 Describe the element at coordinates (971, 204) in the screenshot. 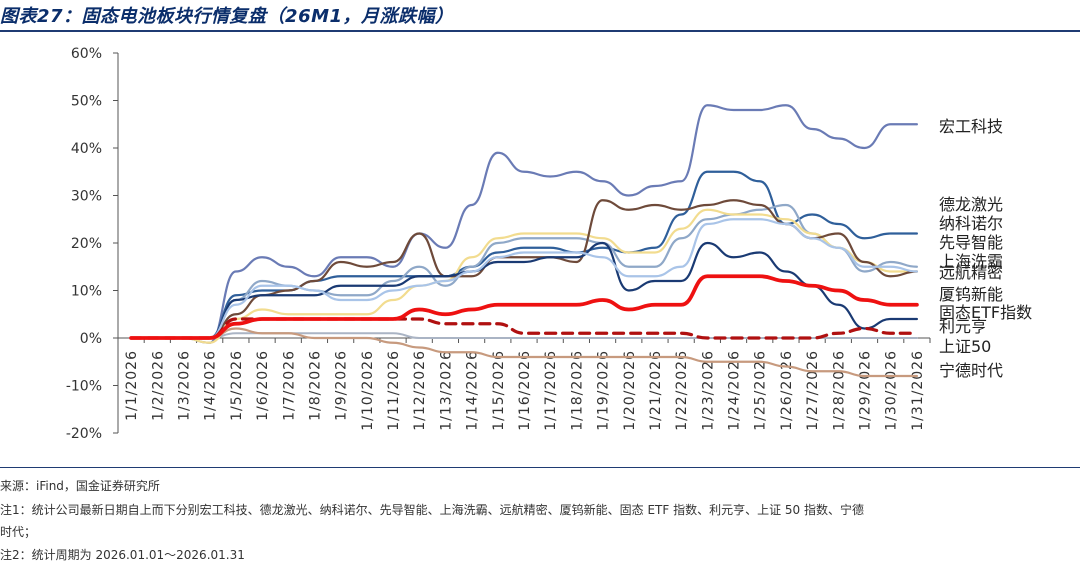

I see `legend-label: 德龙激光` at that location.